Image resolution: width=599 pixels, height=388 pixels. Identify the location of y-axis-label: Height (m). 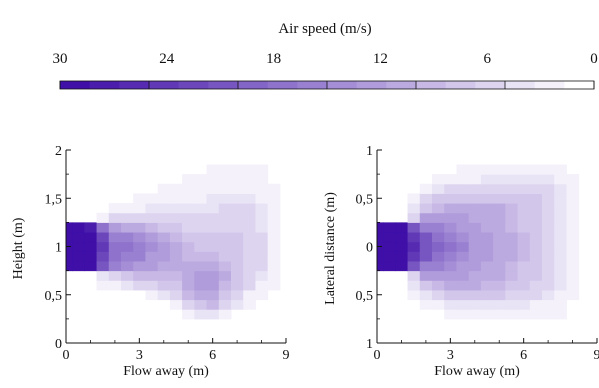
(18, 248).